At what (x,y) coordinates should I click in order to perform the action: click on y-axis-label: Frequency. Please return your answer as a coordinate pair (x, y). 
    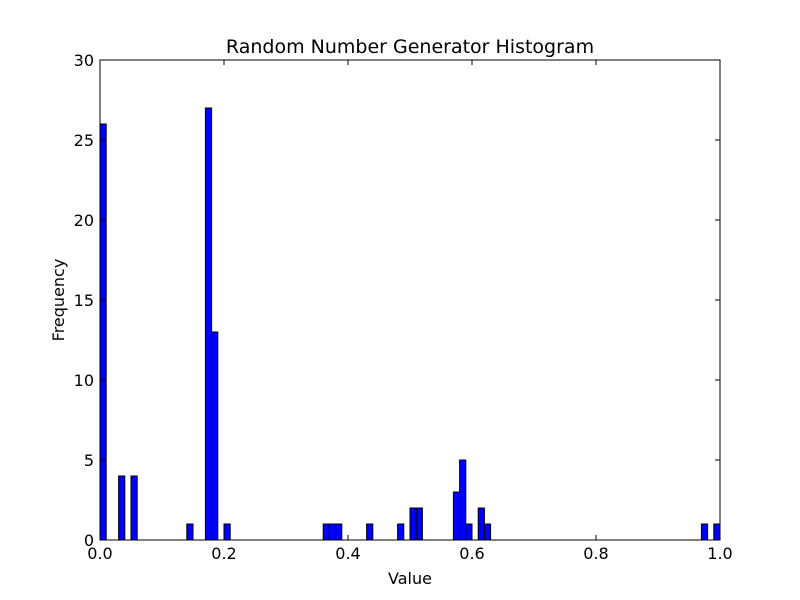
    Looking at the image, I should click on (58, 300).